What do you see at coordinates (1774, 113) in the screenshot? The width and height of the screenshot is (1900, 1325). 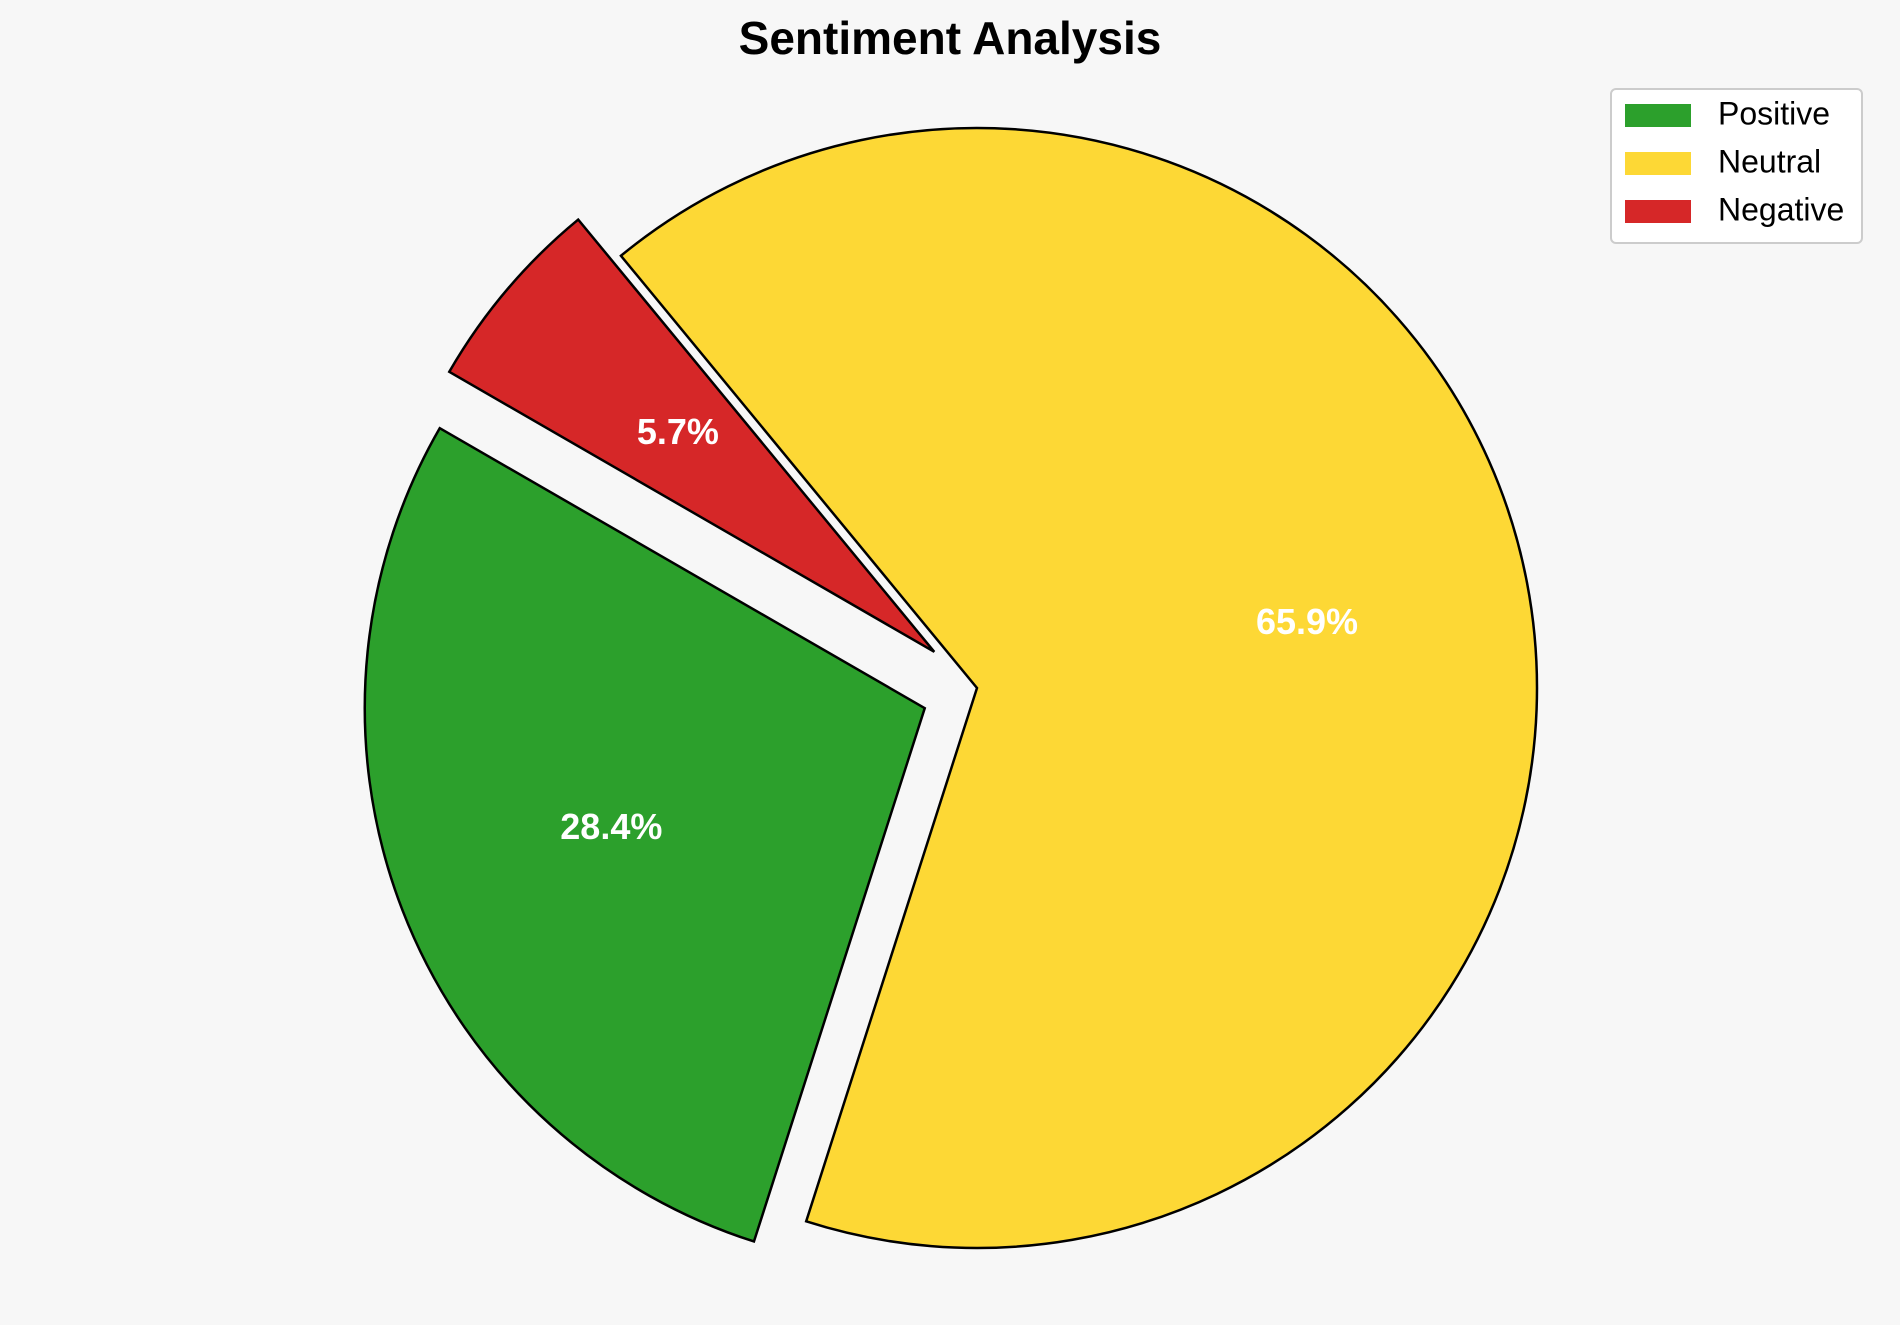 I see `legend-label-positive: Positive` at bounding box center [1774, 113].